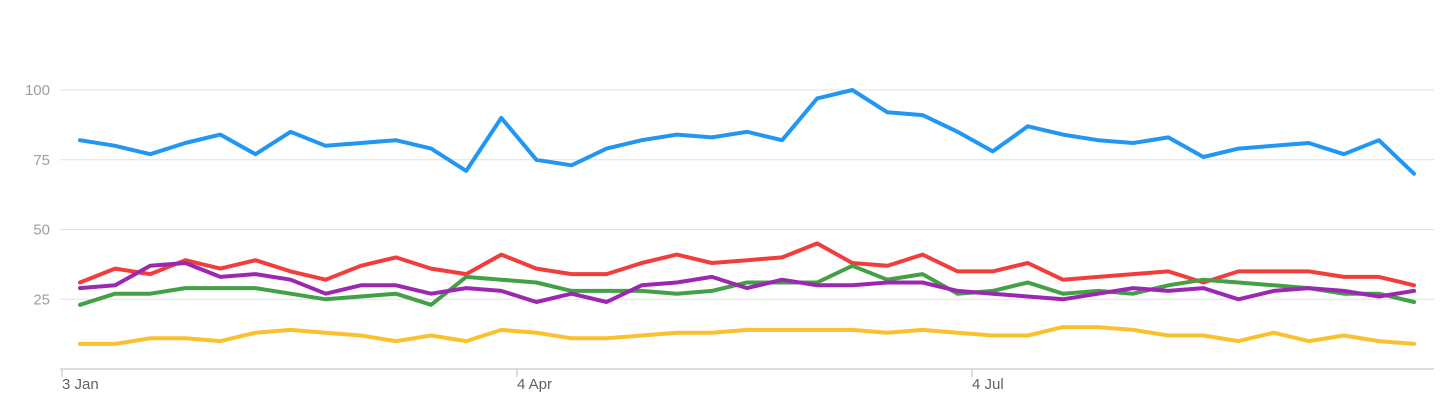 The width and height of the screenshot is (1450, 404). I want to click on y-tick-label-50: 50, so click(41, 230).